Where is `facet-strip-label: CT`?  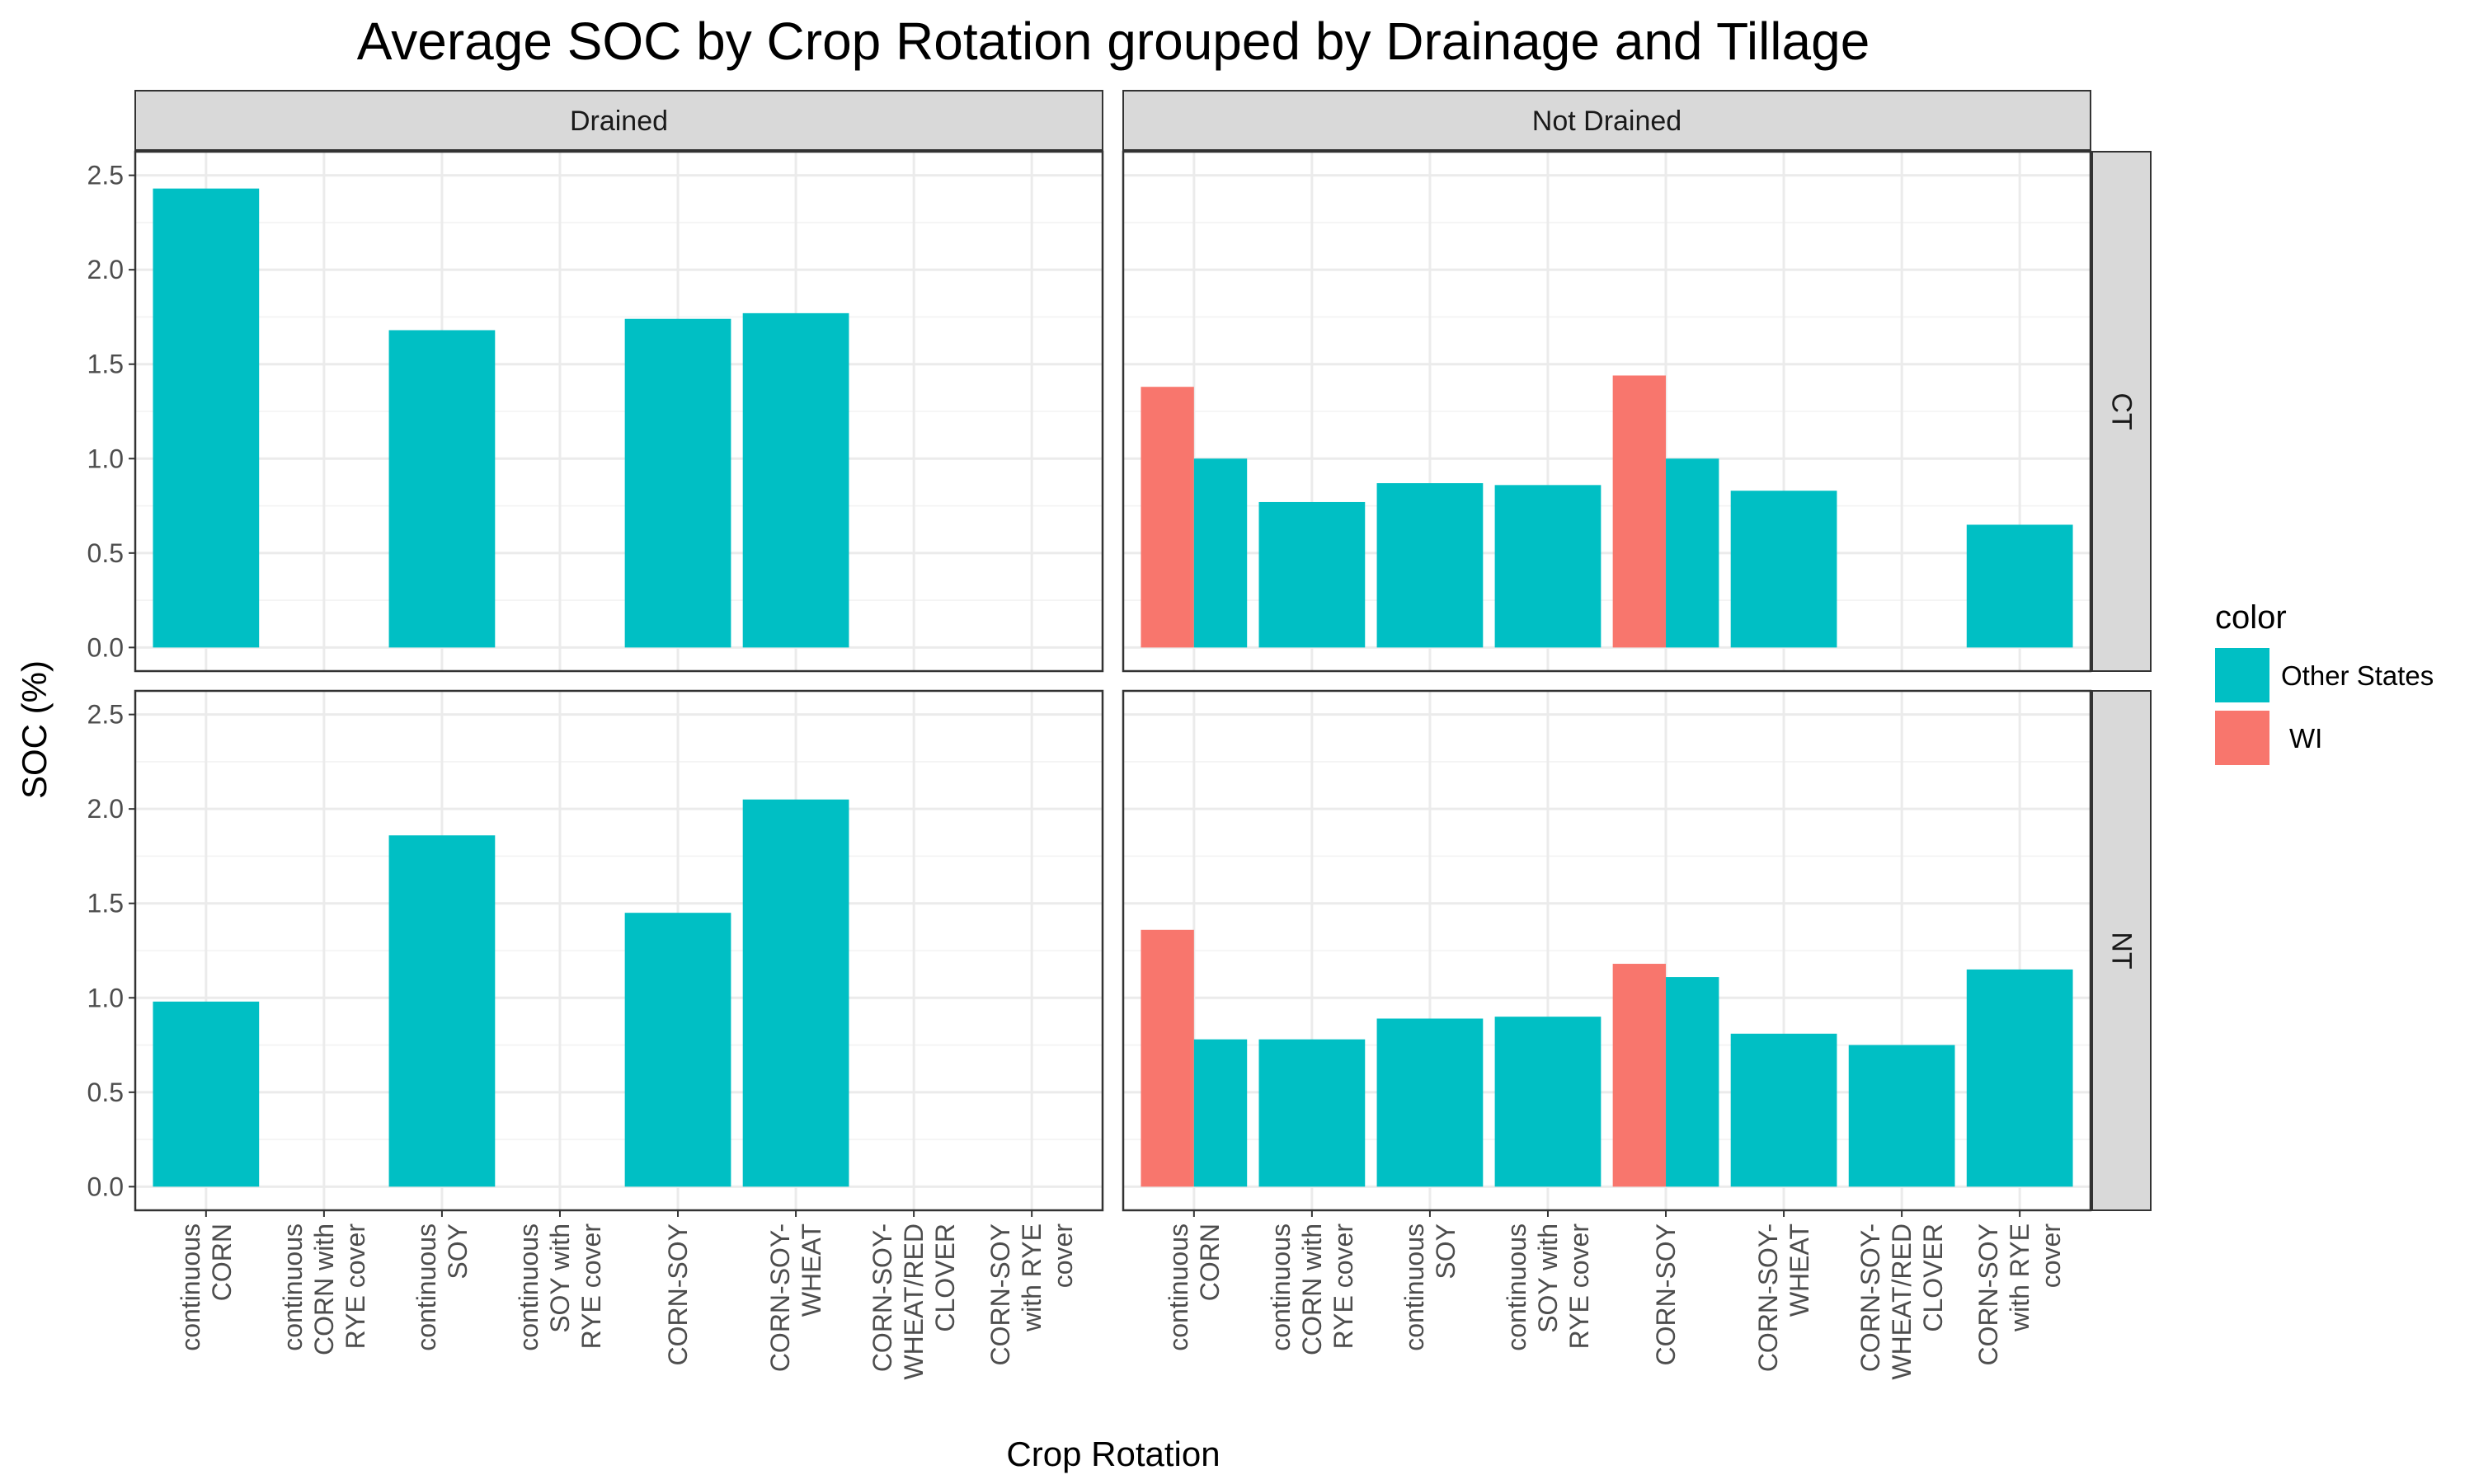 facet-strip-label: CT is located at coordinates (2122, 411).